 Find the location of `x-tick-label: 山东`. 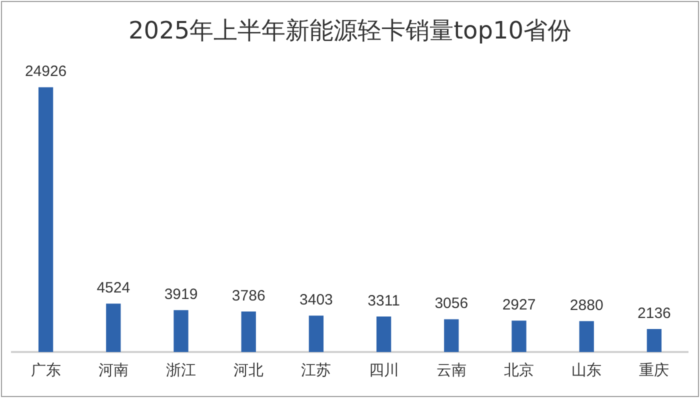

x-tick-label: 山东 is located at coordinates (587, 369).